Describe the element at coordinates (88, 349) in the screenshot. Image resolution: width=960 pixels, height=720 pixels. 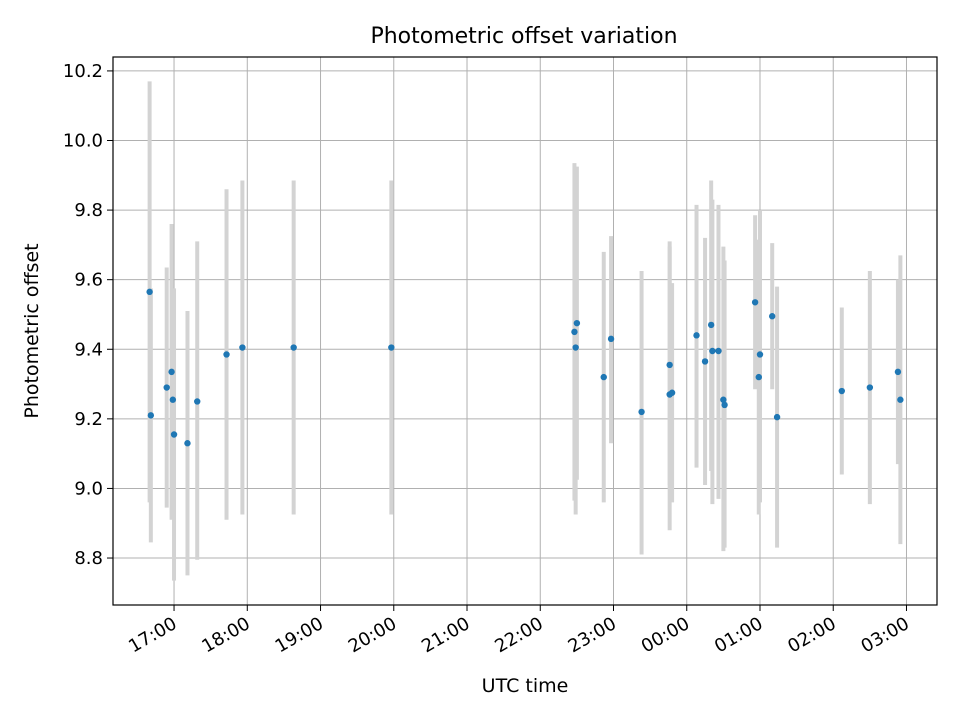
I see `y-tick-label: 9.4` at that location.